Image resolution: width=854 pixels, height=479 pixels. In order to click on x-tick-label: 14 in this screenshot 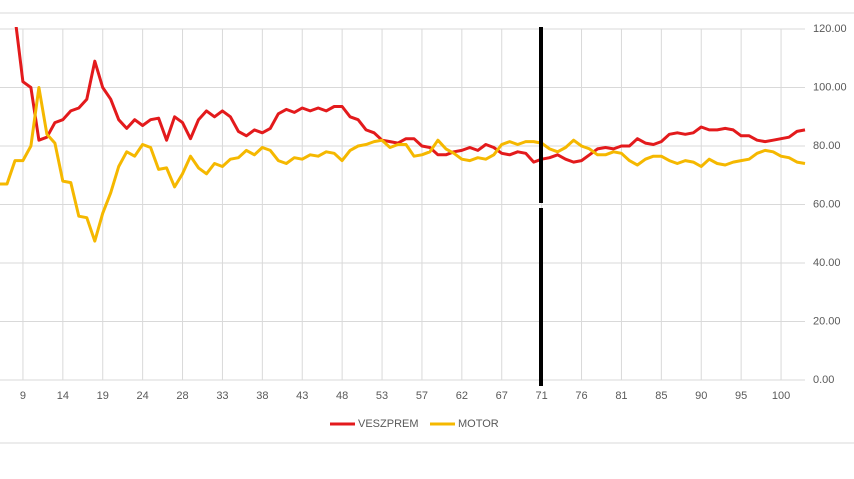, I will do `click(63, 396)`.